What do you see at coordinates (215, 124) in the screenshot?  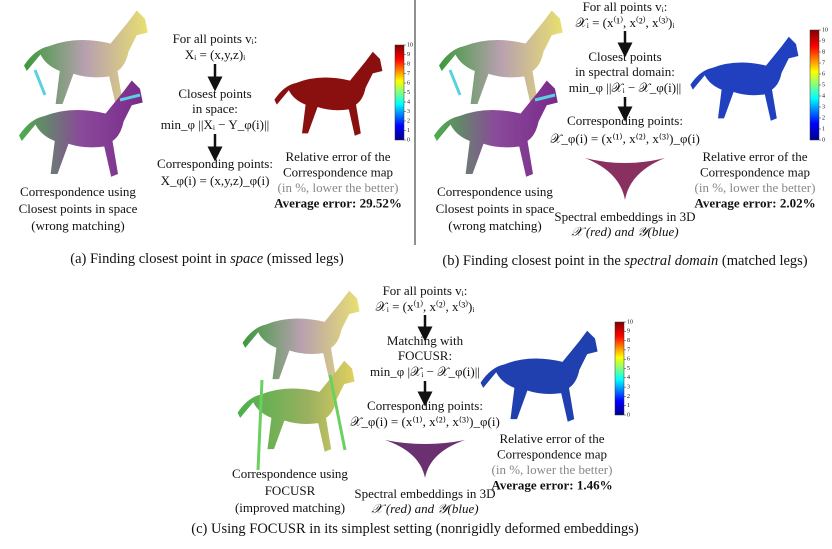 I see `step-text: min_φ ||Xᵢ − Y_φ(i)||` at bounding box center [215, 124].